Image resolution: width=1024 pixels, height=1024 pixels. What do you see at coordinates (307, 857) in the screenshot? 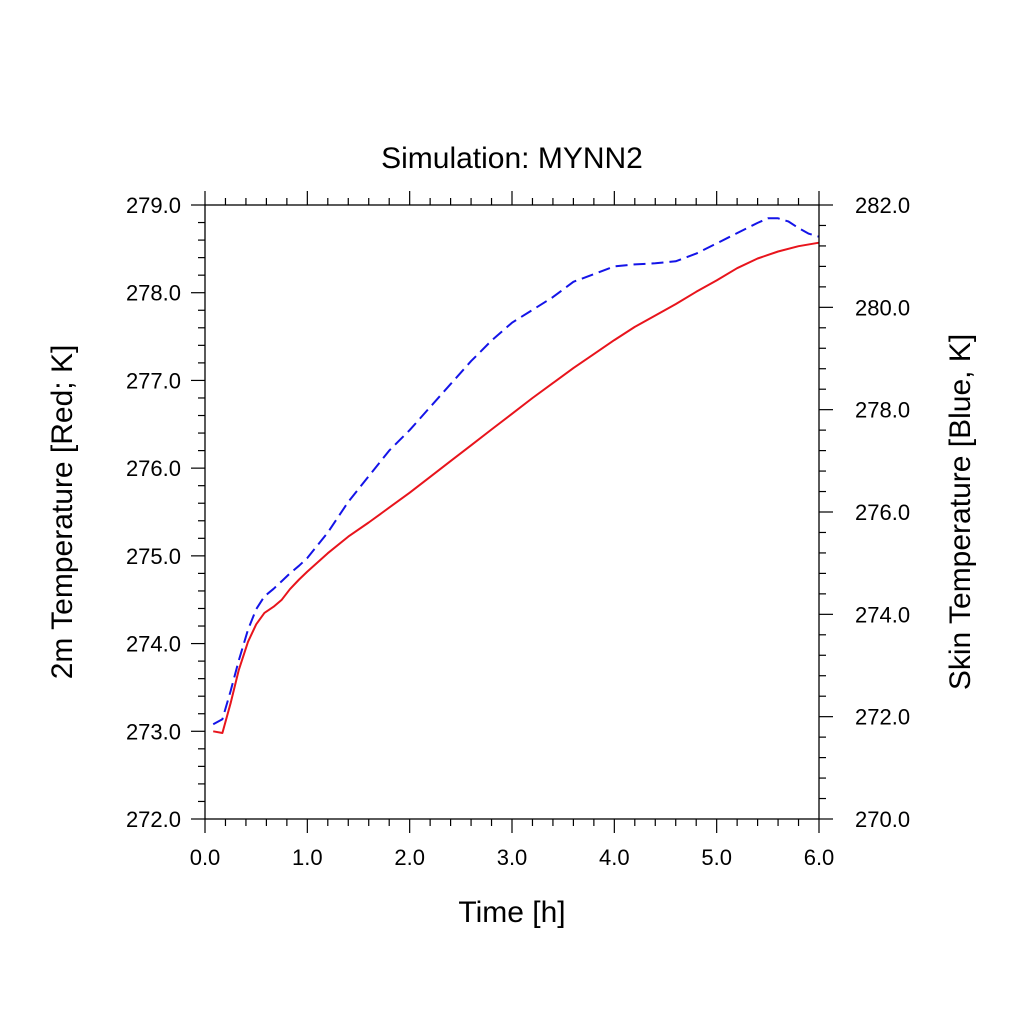
I see `x-tick-label: 1.0` at bounding box center [307, 857].